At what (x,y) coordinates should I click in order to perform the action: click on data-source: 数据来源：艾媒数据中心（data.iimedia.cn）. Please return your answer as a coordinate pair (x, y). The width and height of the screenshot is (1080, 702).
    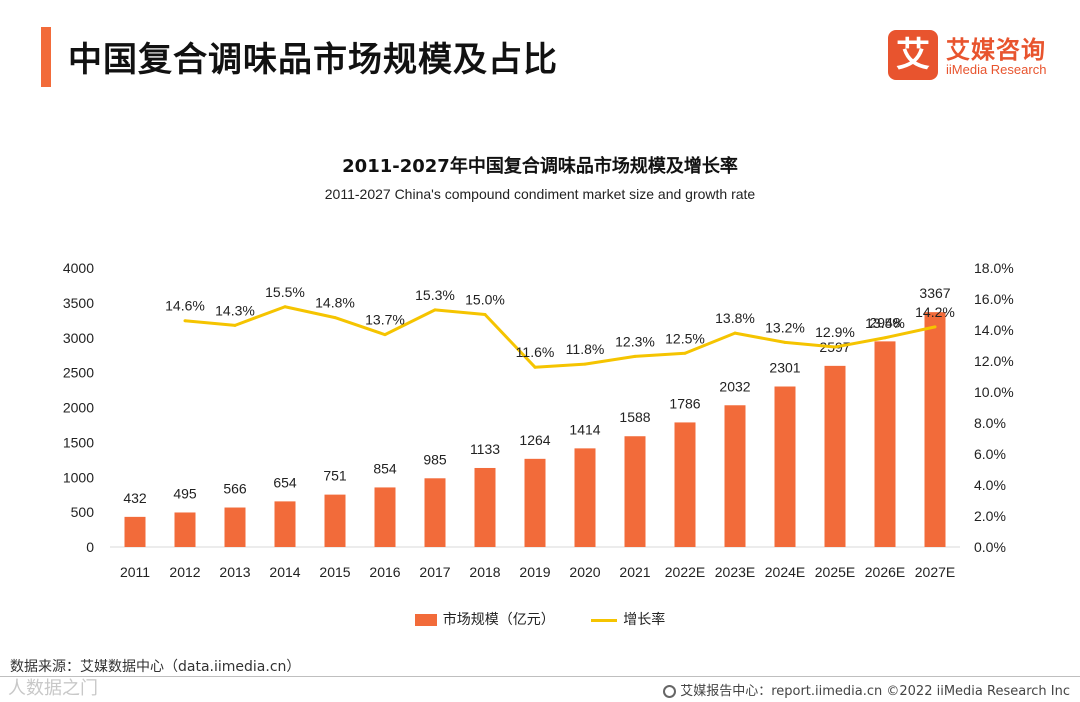
    Looking at the image, I should click on (155, 667).